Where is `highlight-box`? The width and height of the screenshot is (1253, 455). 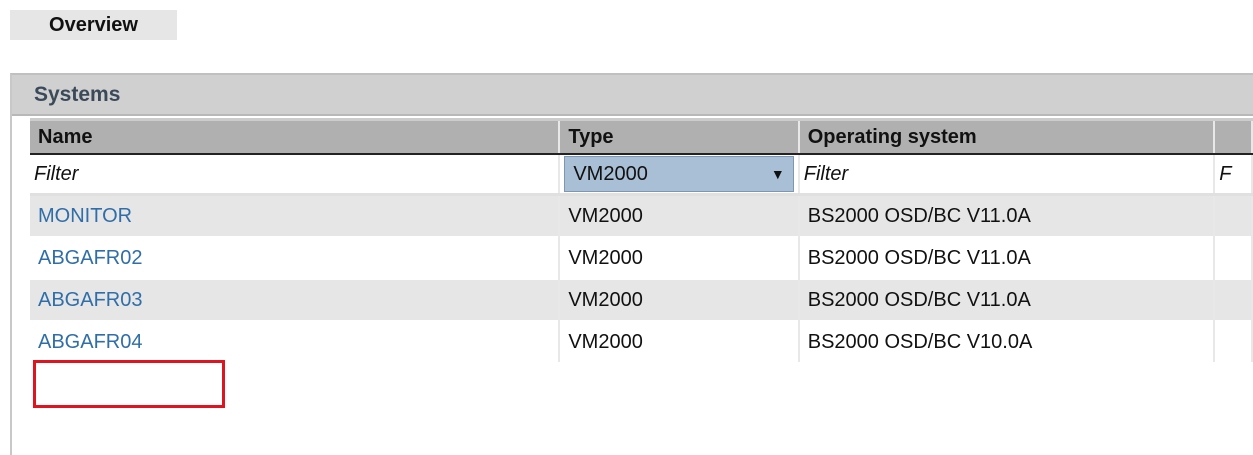
highlight-box is located at coordinates (129, 384).